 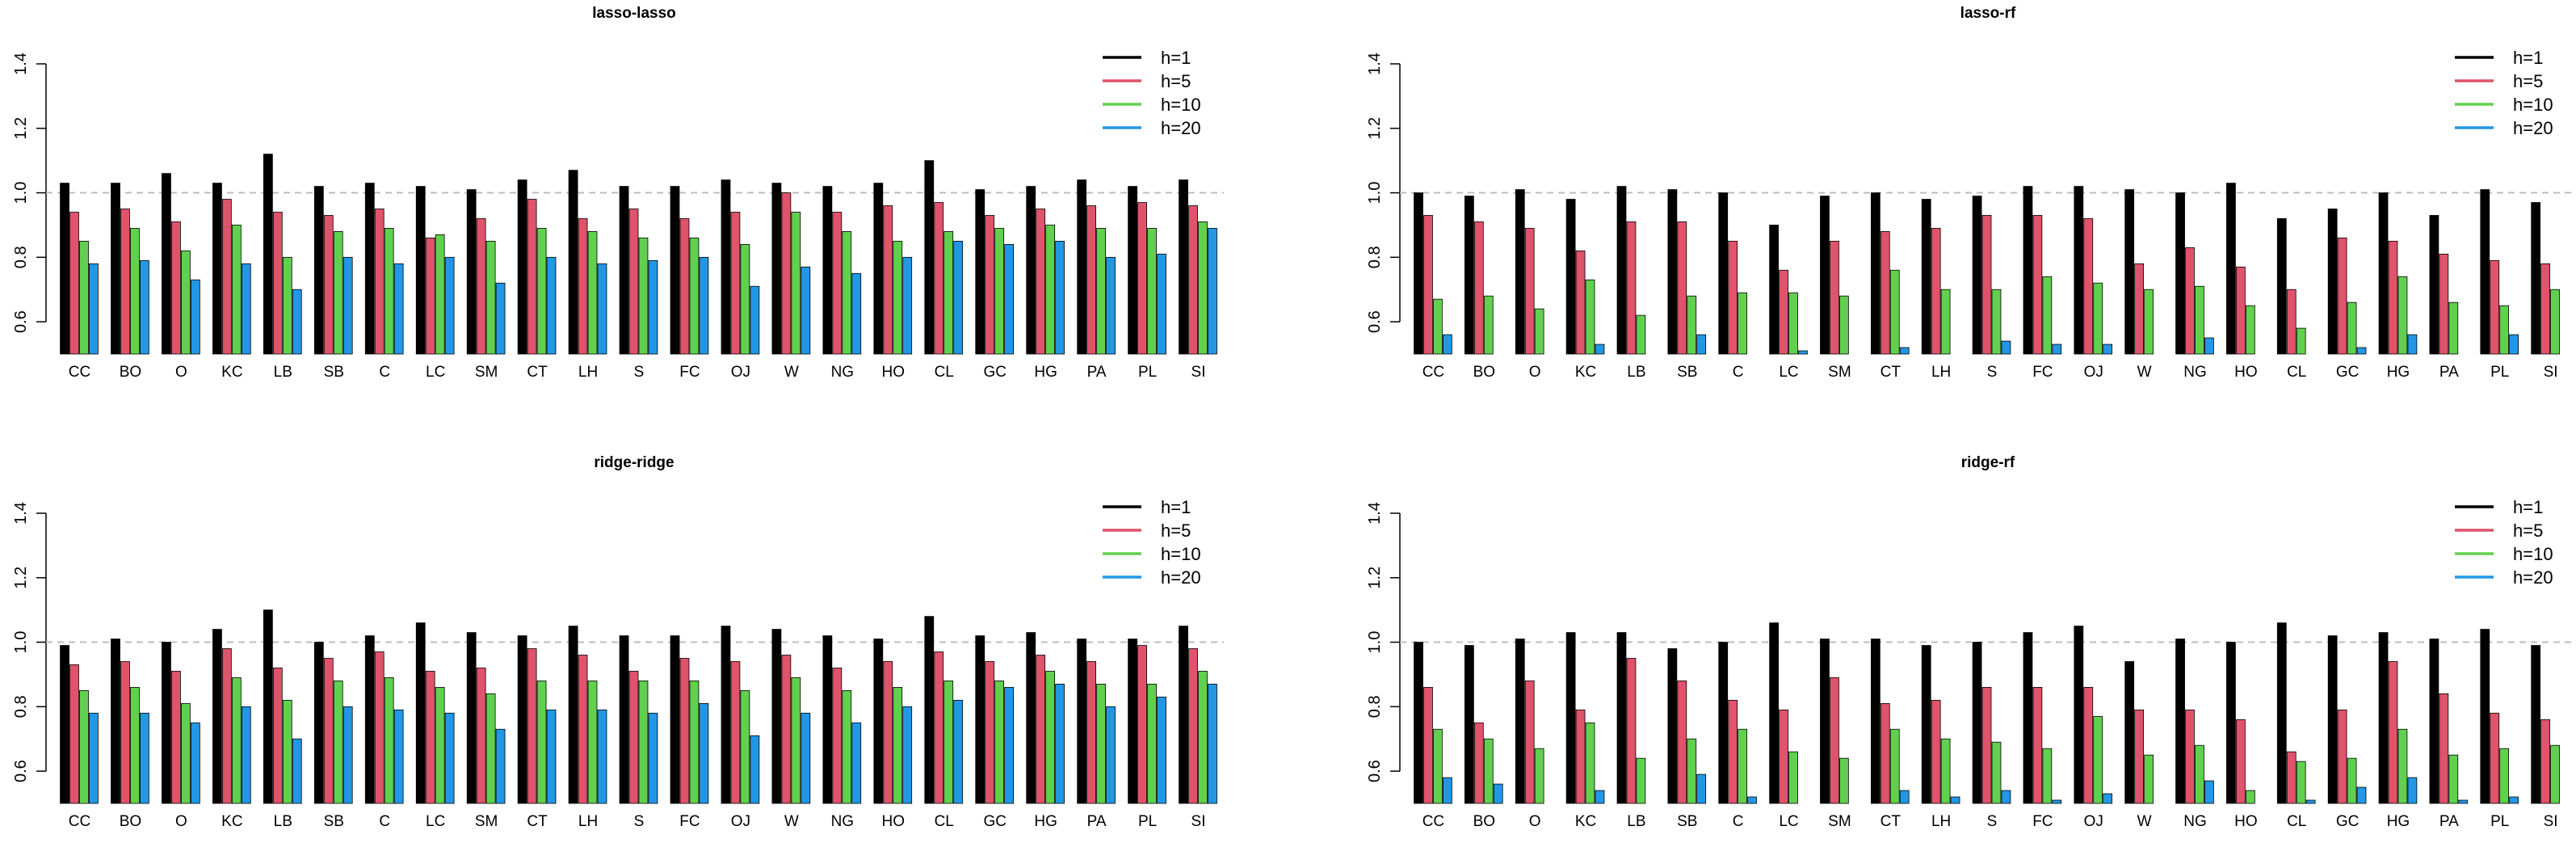 What do you see at coordinates (297, 322) in the screenshot?
I see `bar-LB-h20` at bounding box center [297, 322].